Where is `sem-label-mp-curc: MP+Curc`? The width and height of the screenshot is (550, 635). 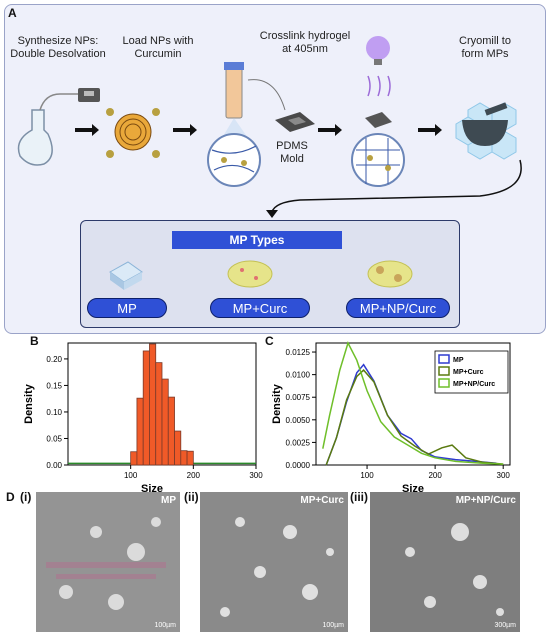
sem-label-mp-curc: MP+Curc is located at coordinates (322, 500).